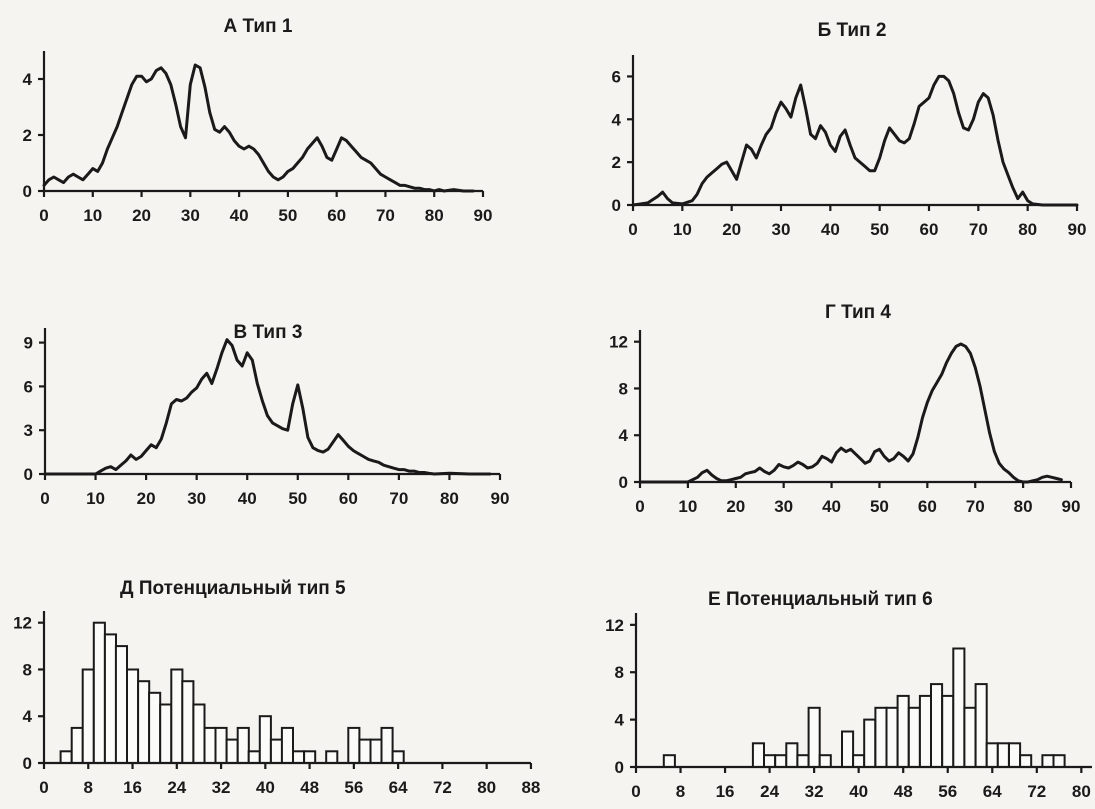 The image size is (1095, 809). Describe the element at coordinates (348, 498) in the screenshot. I see `x-tick-label-c-6: 60` at that location.